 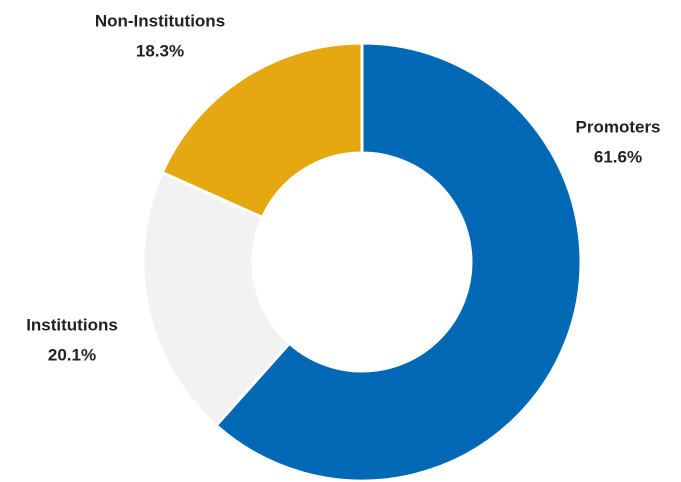 What do you see at coordinates (72, 354) in the screenshot?
I see `value-label: 20.1%` at bounding box center [72, 354].